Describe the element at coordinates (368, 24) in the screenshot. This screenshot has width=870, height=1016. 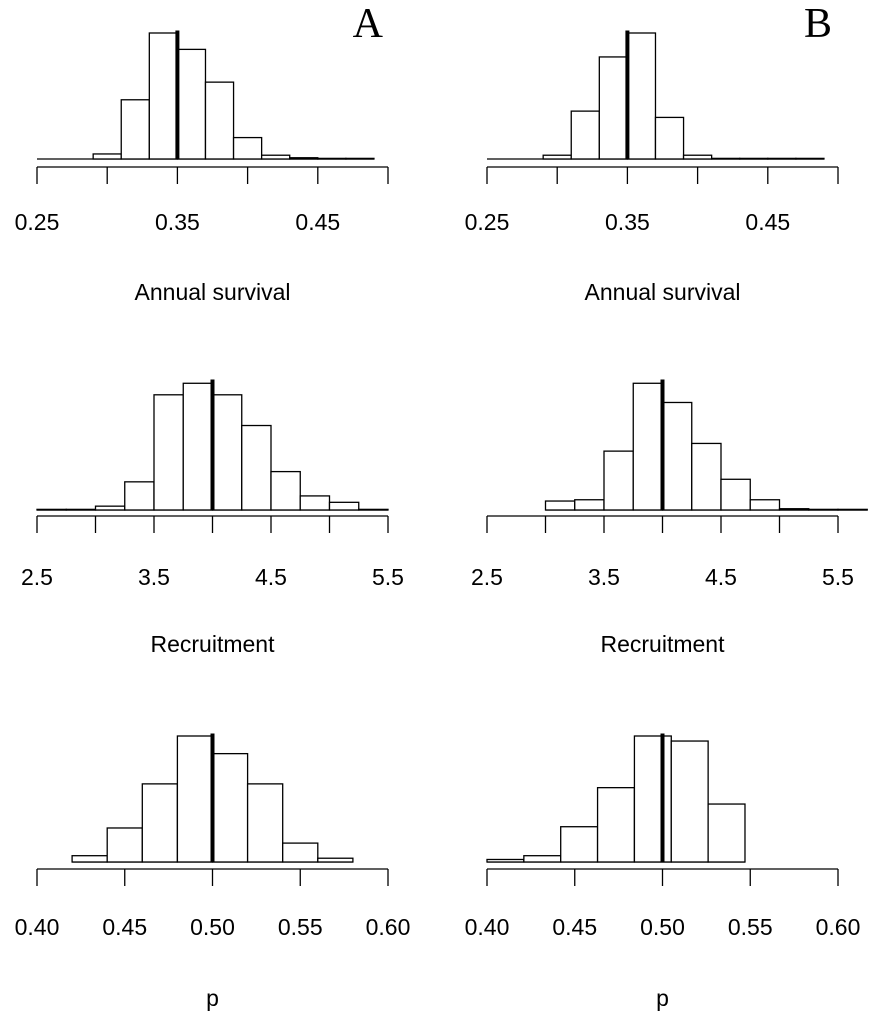
I see `panel-label-a: A` at that location.